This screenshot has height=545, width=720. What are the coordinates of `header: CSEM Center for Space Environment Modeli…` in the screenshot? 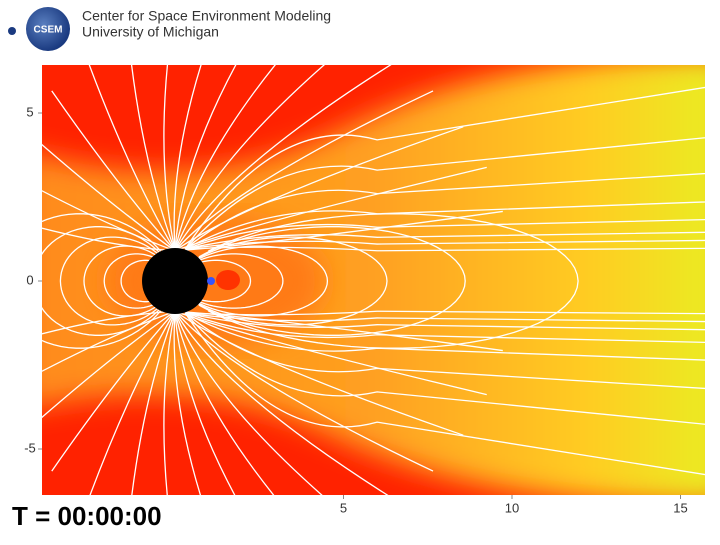 It's located at (169, 29).